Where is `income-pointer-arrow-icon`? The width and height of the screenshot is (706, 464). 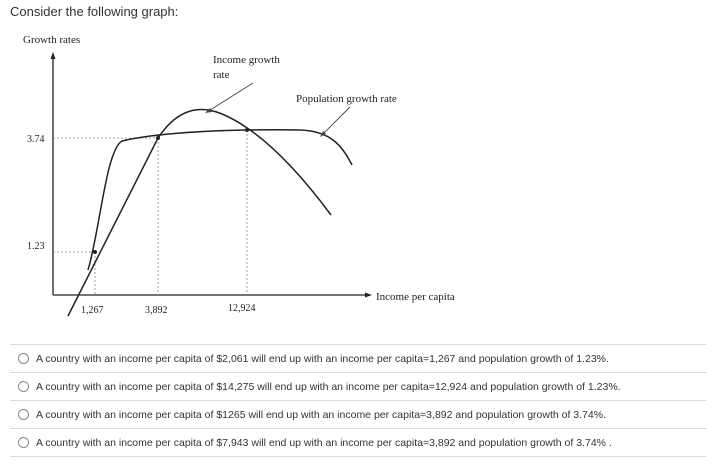 income-pointer-arrow-icon is located at coordinates (208, 110).